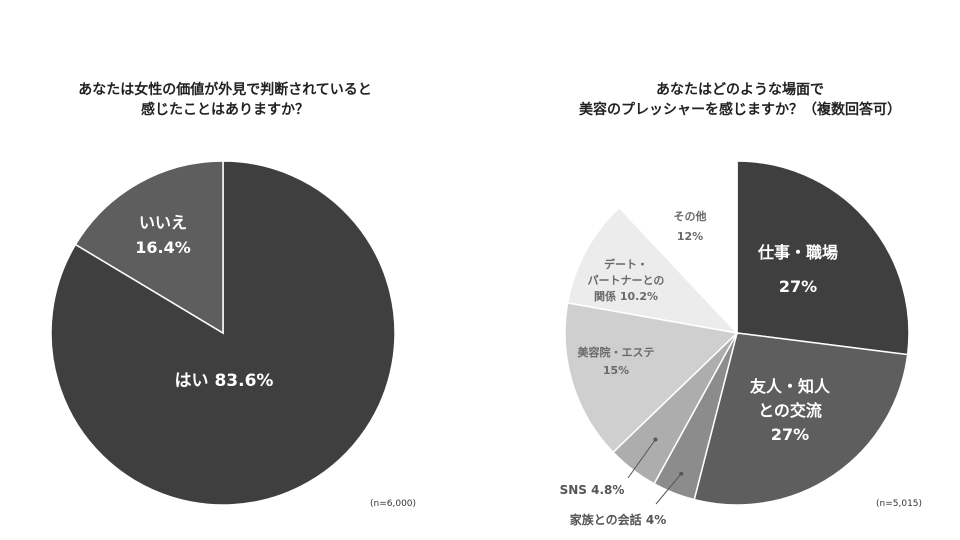 Image resolution: width=960 pixels, height=540 pixels. What do you see at coordinates (618, 519) in the screenshot?
I see `pie-label-1-2-0: 家族との会話 4%` at bounding box center [618, 519].